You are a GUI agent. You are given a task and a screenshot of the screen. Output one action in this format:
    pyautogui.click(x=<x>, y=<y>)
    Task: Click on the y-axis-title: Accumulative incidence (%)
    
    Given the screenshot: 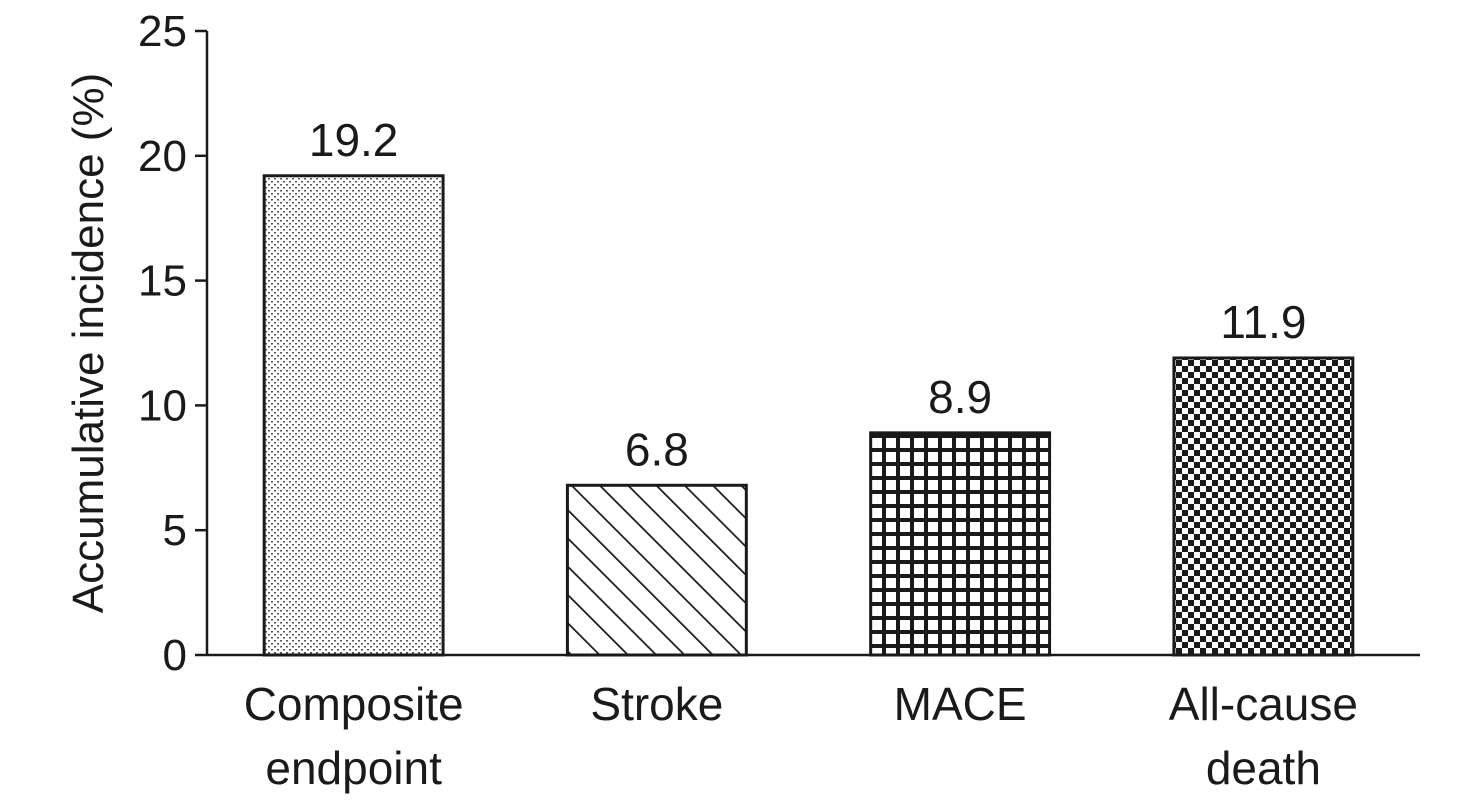 What is the action you would take?
    pyautogui.click(x=88, y=343)
    